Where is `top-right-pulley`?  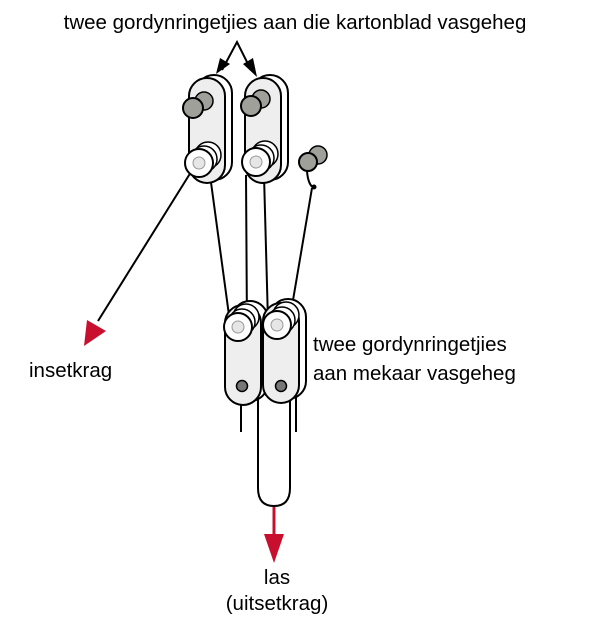
top-right-pulley is located at coordinates (264, 129).